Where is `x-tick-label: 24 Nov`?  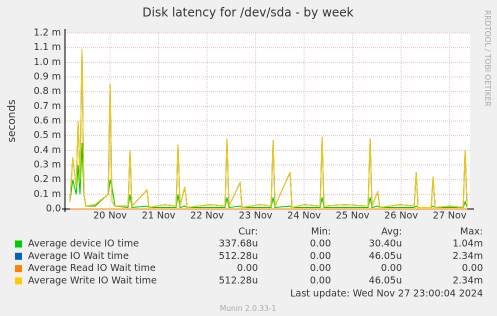
x-tick-label: 24 Nov is located at coordinates (304, 216).